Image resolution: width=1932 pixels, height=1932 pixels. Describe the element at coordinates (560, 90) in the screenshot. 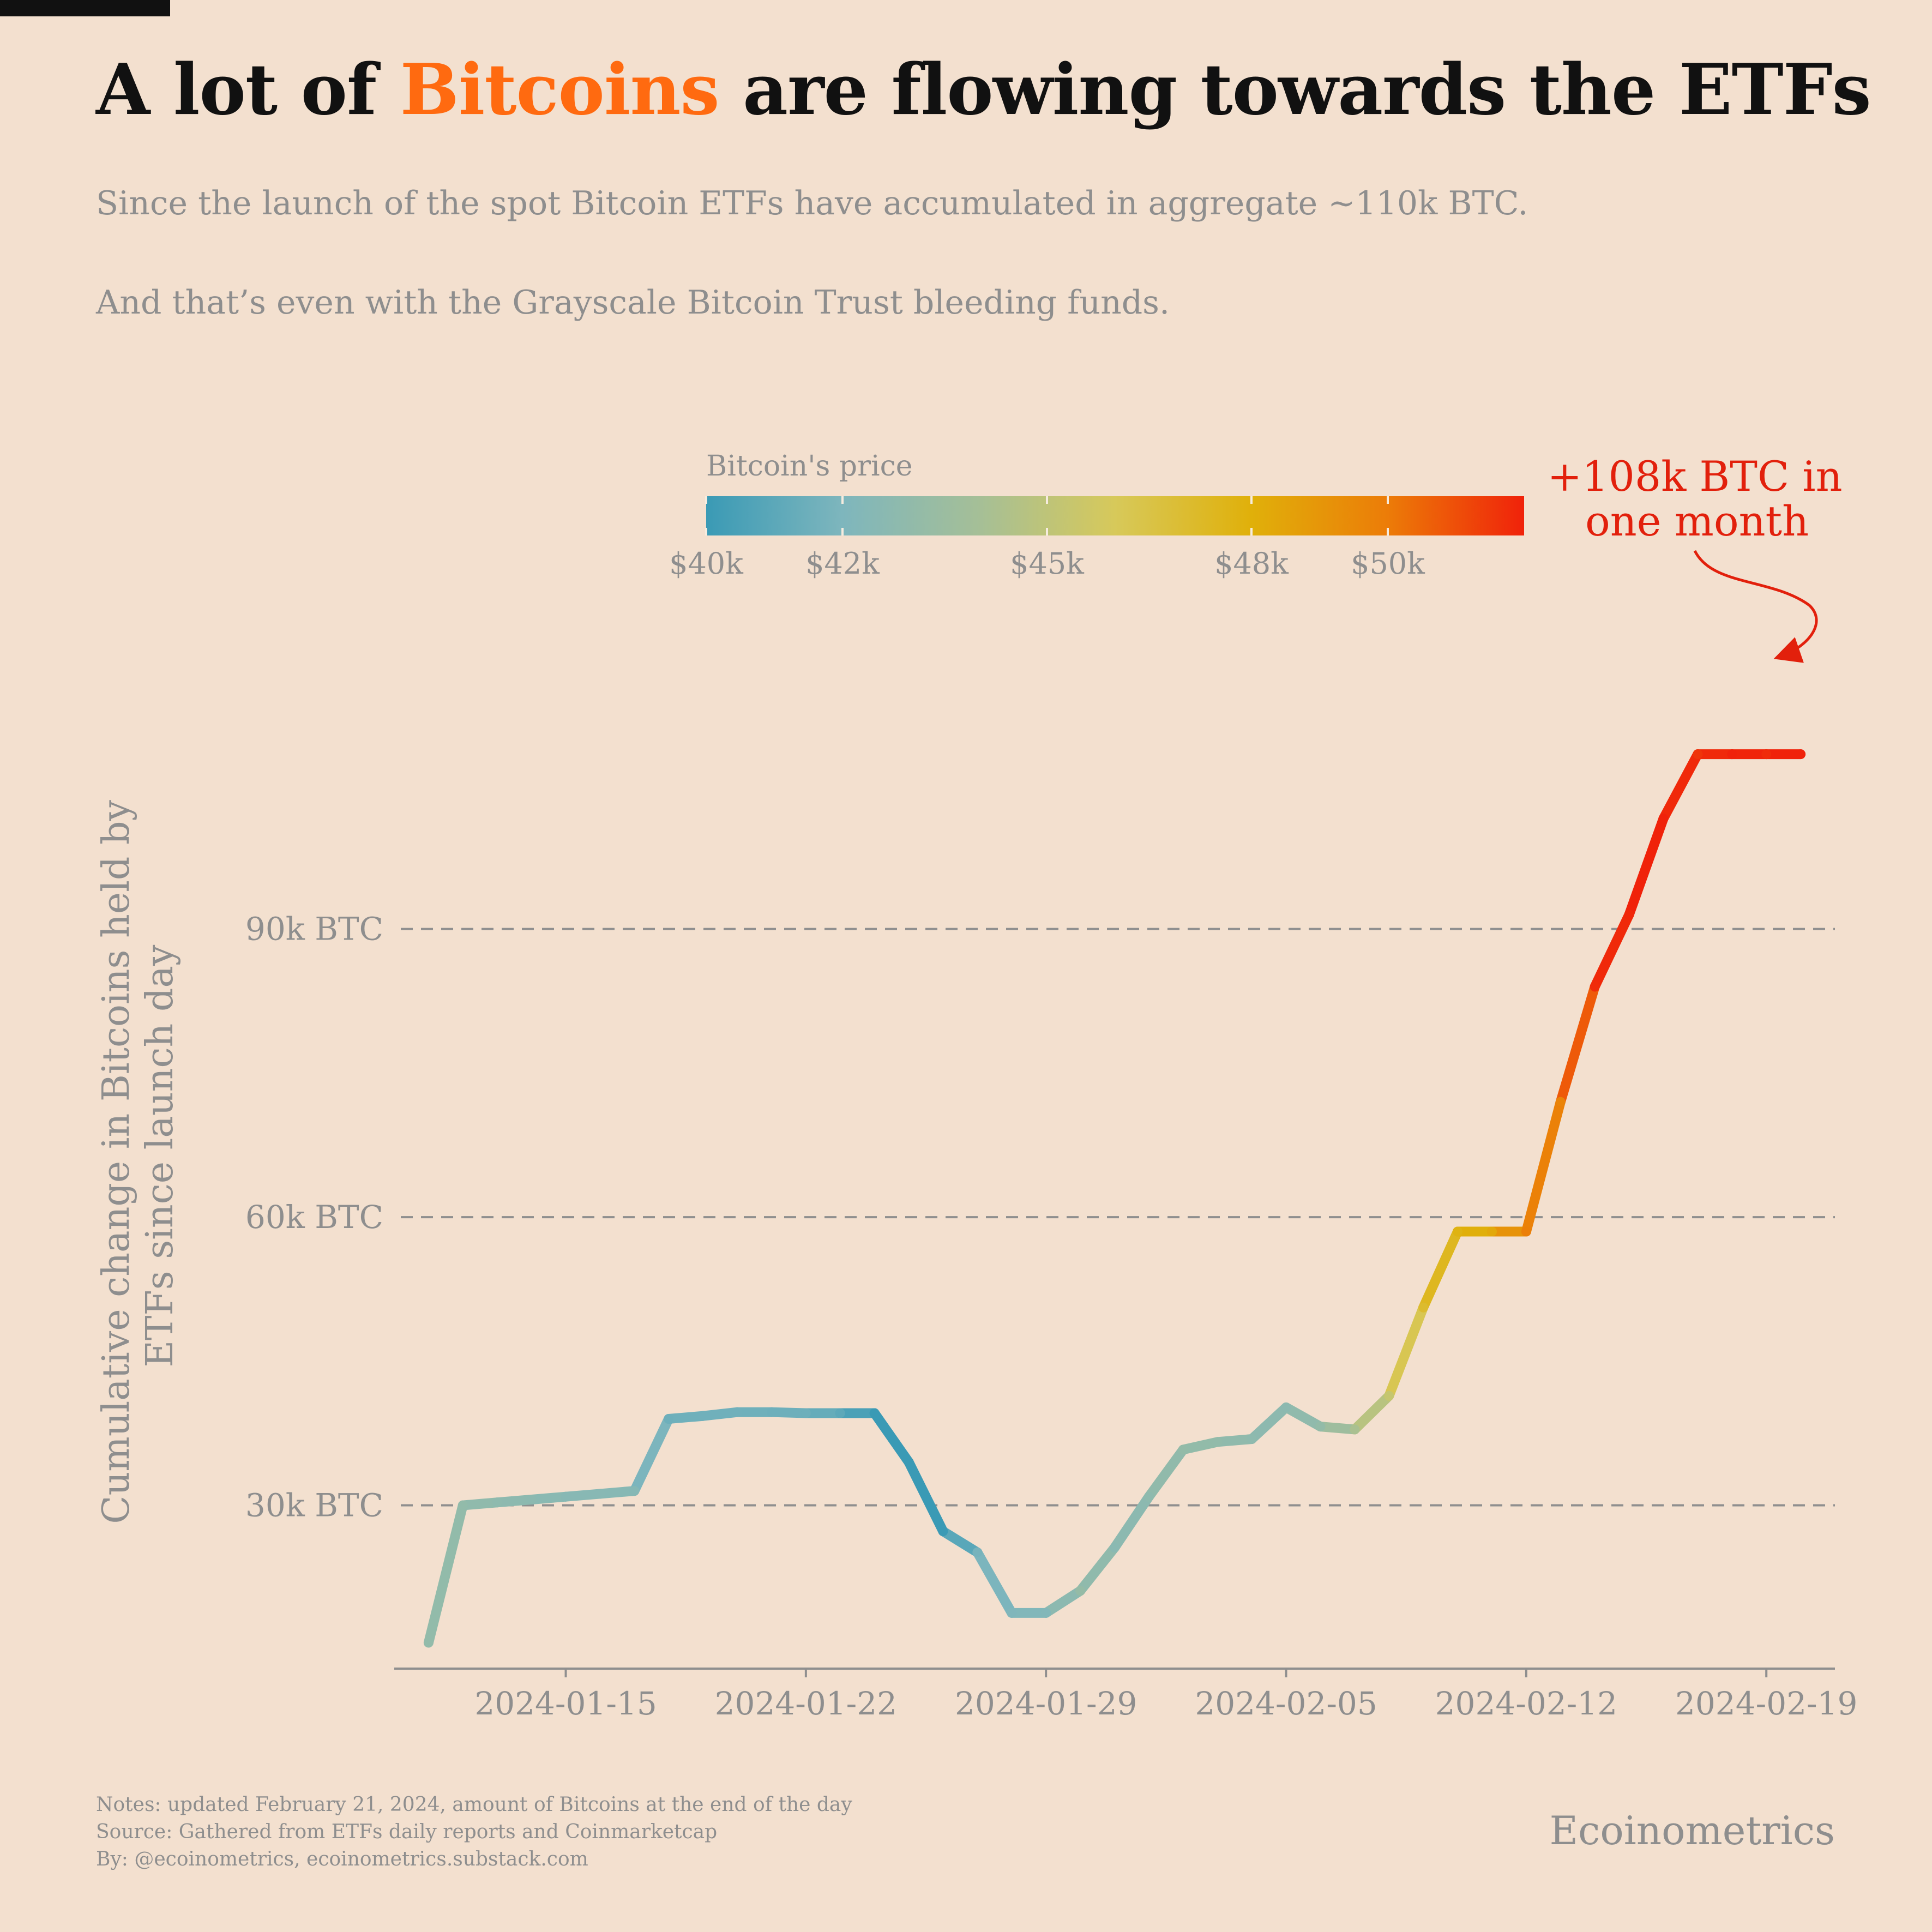

I see `title-highlight: Bitcoins` at that location.